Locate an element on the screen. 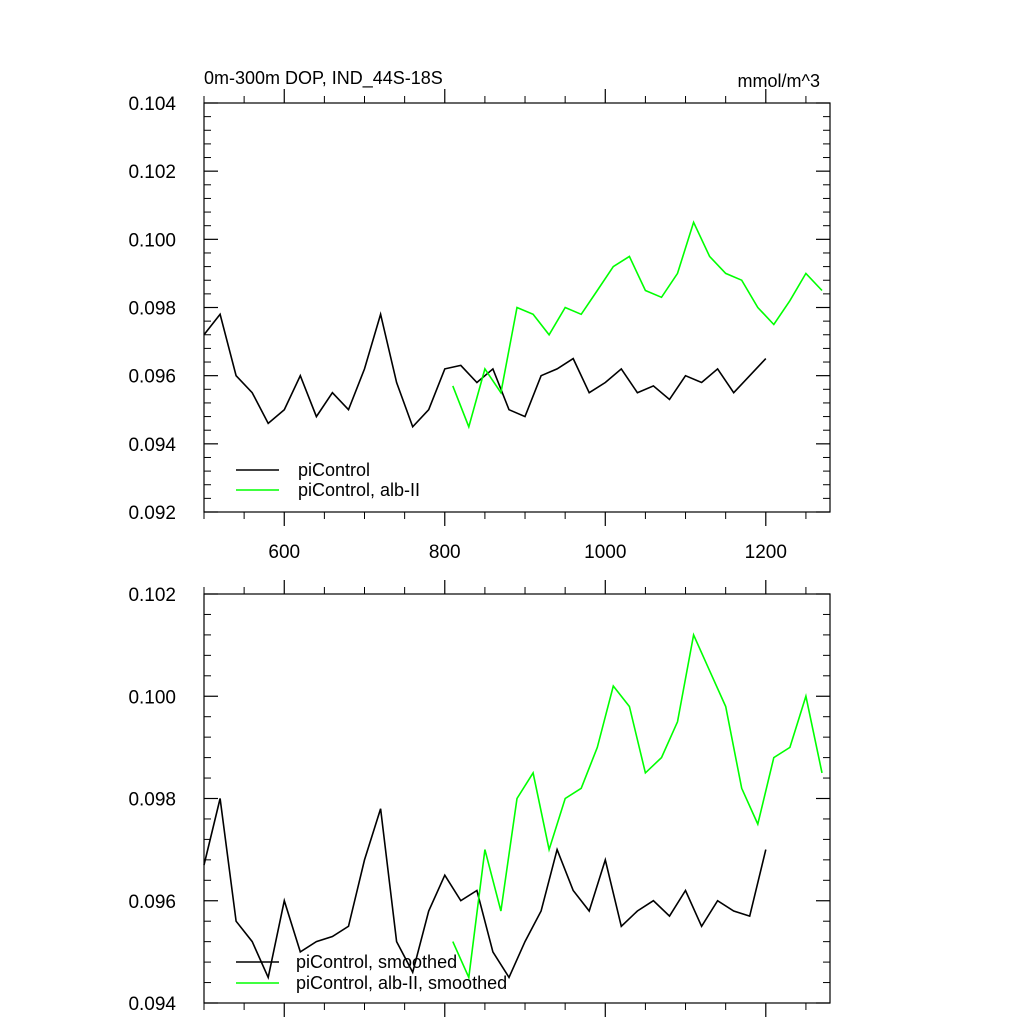 Image resolution: width=1024 pixels, height=1024 pixels. legend-label: piControl, alb-II is located at coordinates (359, 490).